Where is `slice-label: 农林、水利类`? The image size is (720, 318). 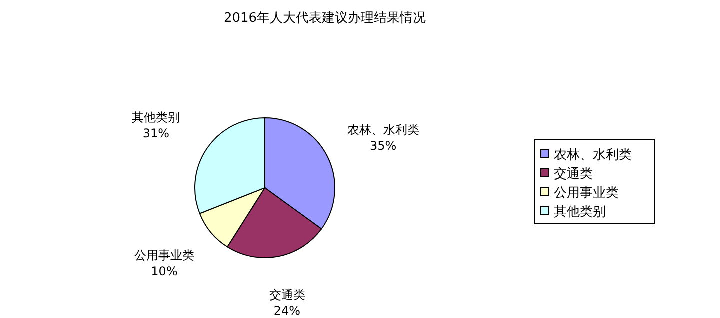 slice-label: 农林、水利类 is located at coordinates (383, 129).